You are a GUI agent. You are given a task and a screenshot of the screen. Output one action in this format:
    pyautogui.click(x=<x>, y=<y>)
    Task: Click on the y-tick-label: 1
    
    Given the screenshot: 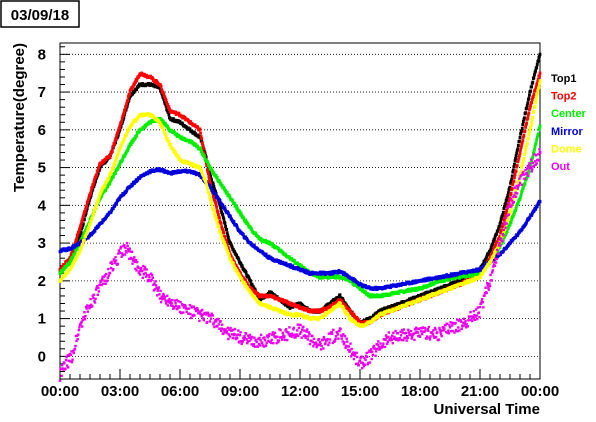 What is the action you would take?
    pyautogui.click(x=42, y=319)
    